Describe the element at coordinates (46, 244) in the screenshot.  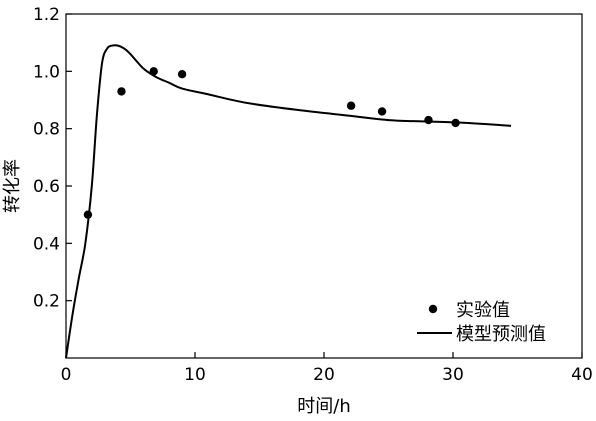
I see `y-tick-label-1: 0.4` at that location.